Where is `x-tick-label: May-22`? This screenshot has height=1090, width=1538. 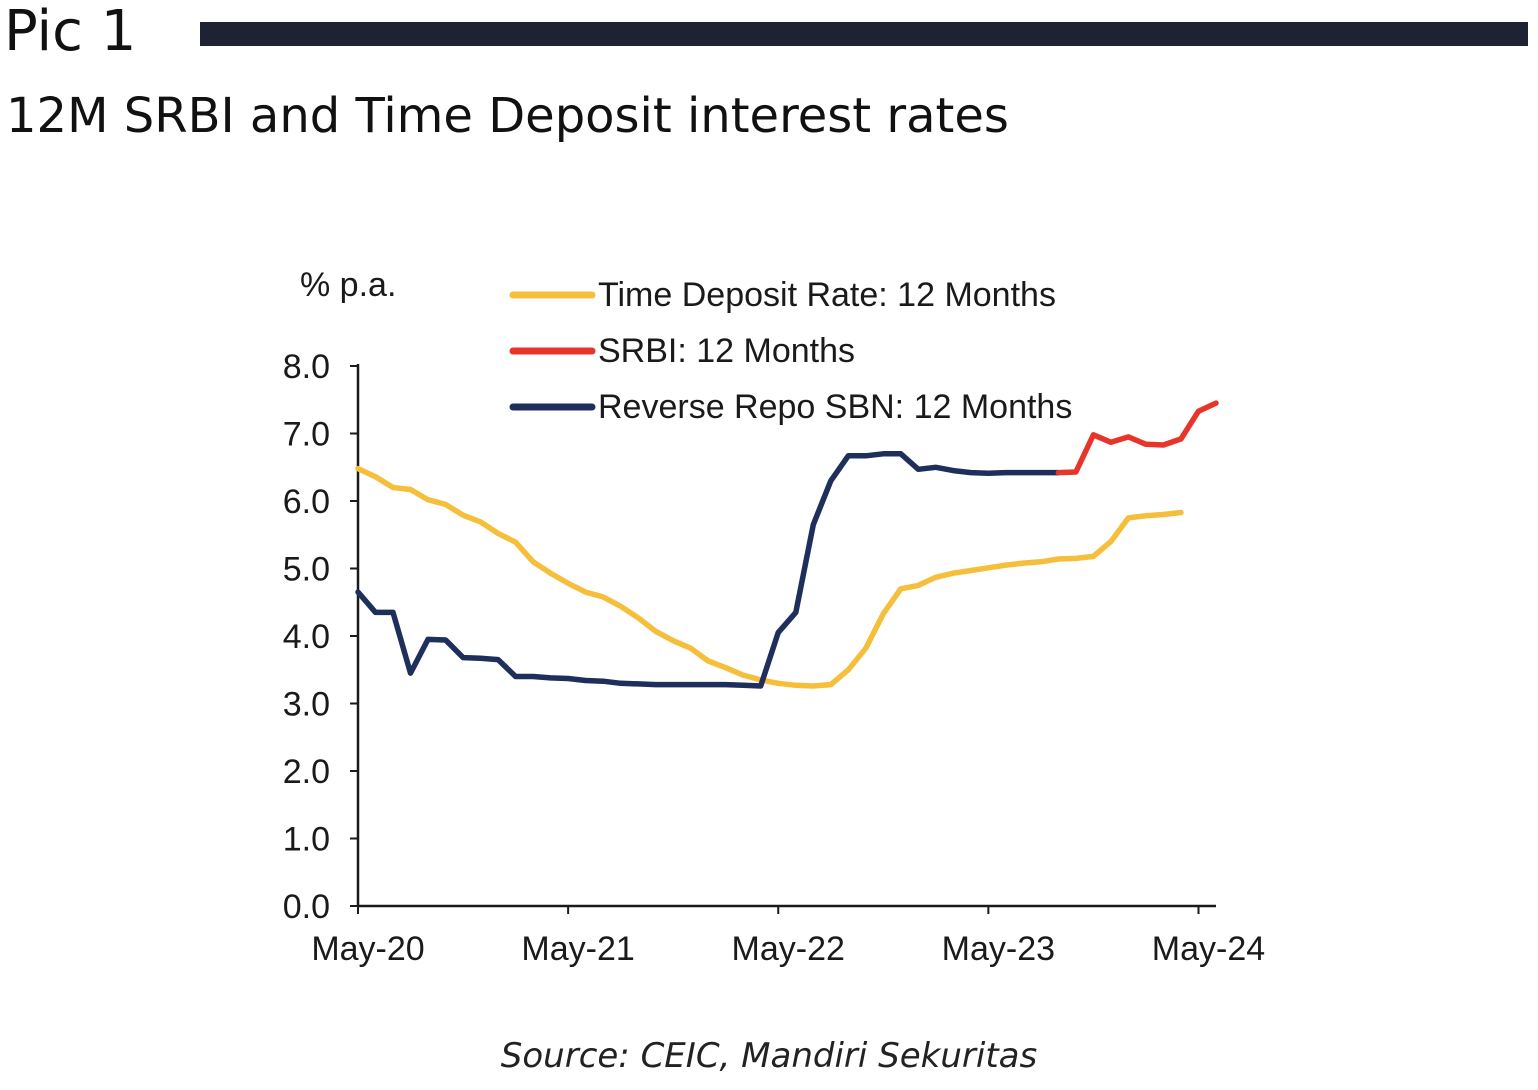
x-tick-label: May-22 is located at coordinates (788, 949).